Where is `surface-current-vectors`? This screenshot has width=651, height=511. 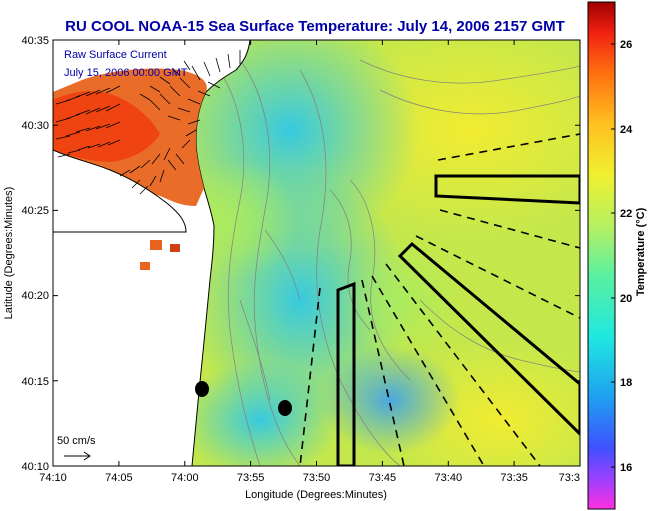
surface-current-vectors is located at coordinates (148, 122).